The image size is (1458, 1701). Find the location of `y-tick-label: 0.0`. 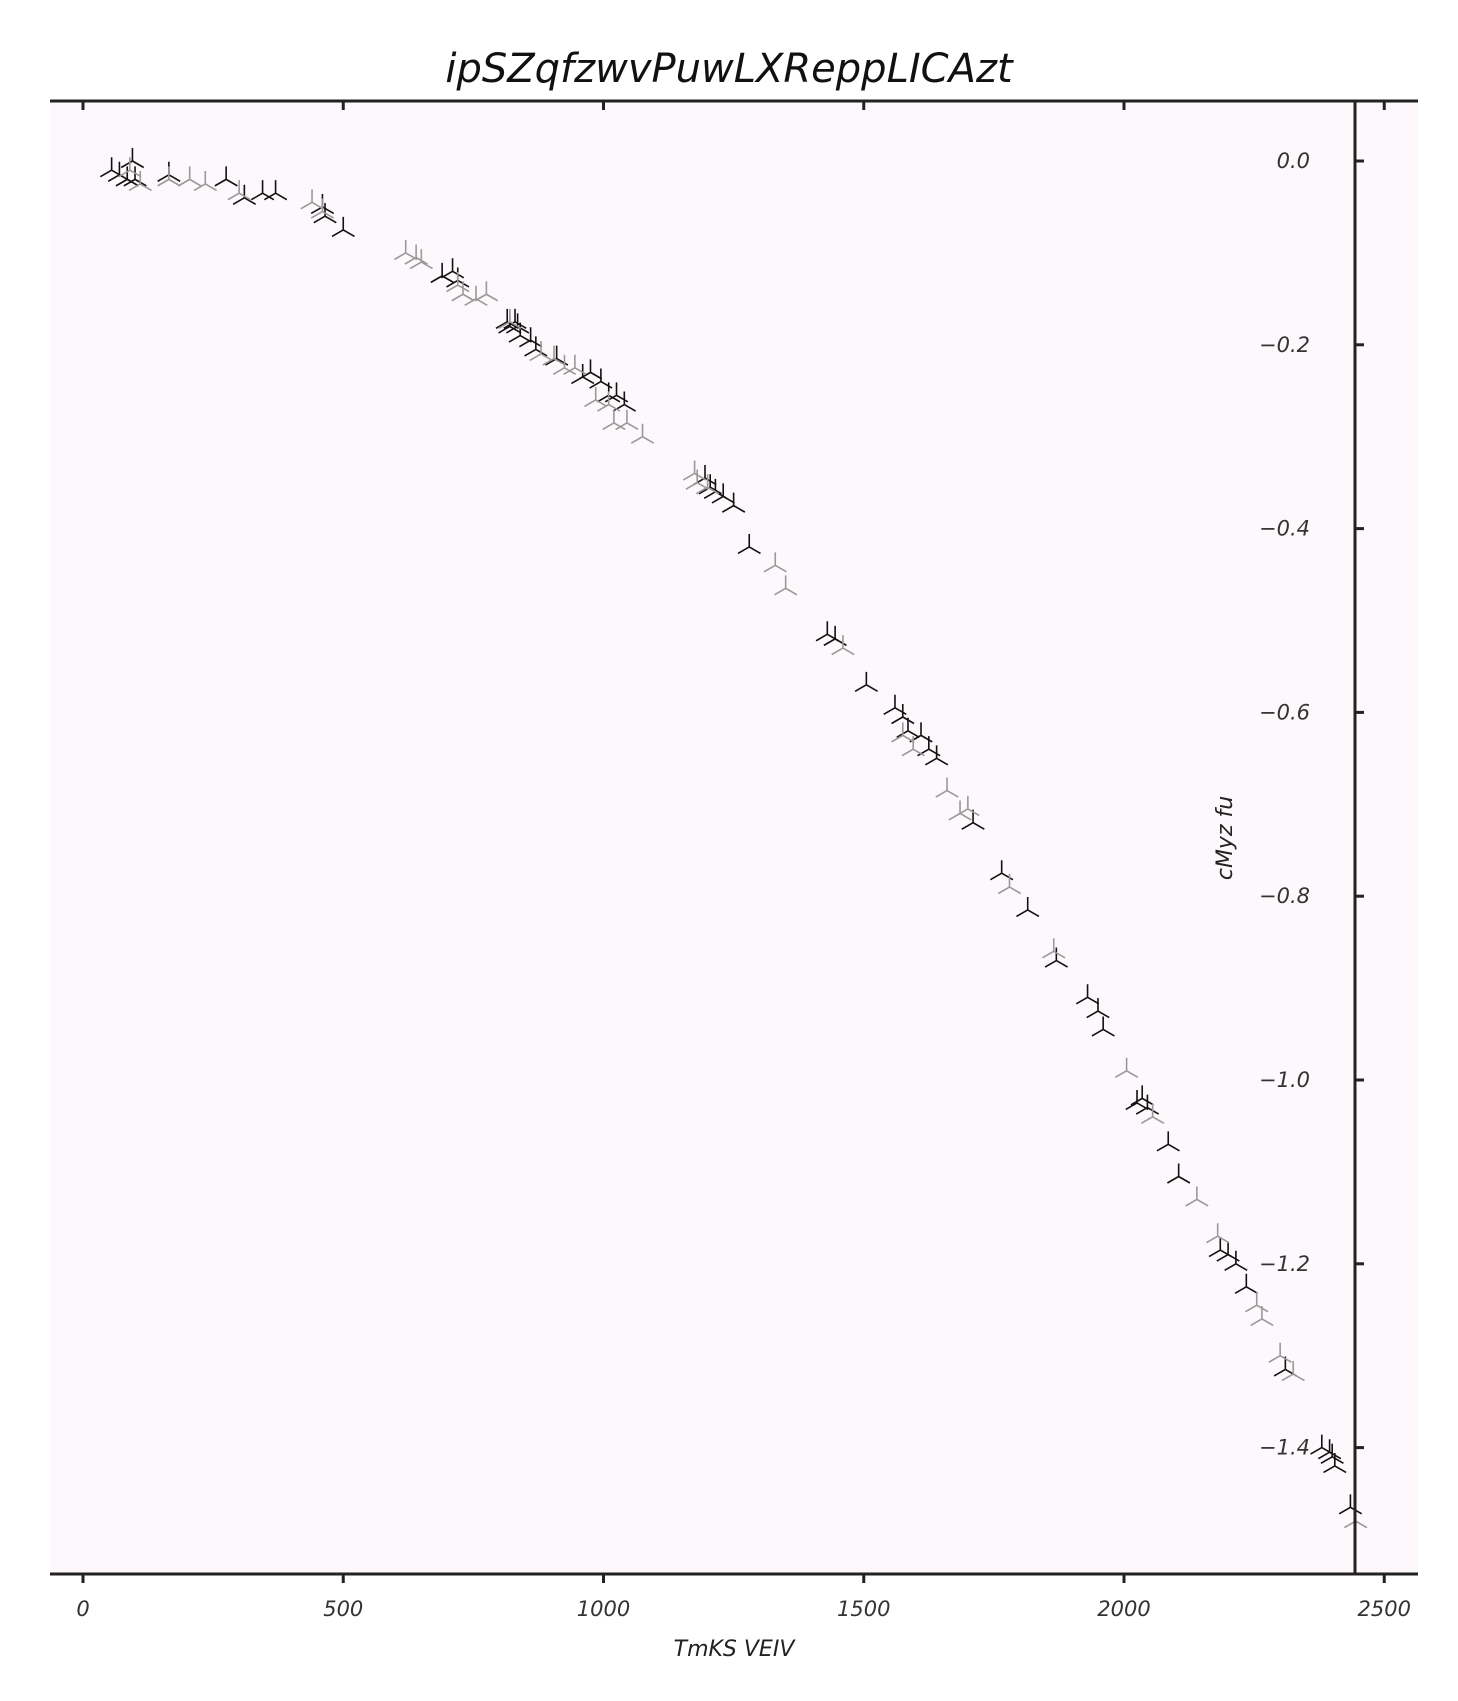

y-tick-label: 0.0 is located at coordinates (1293, 161).